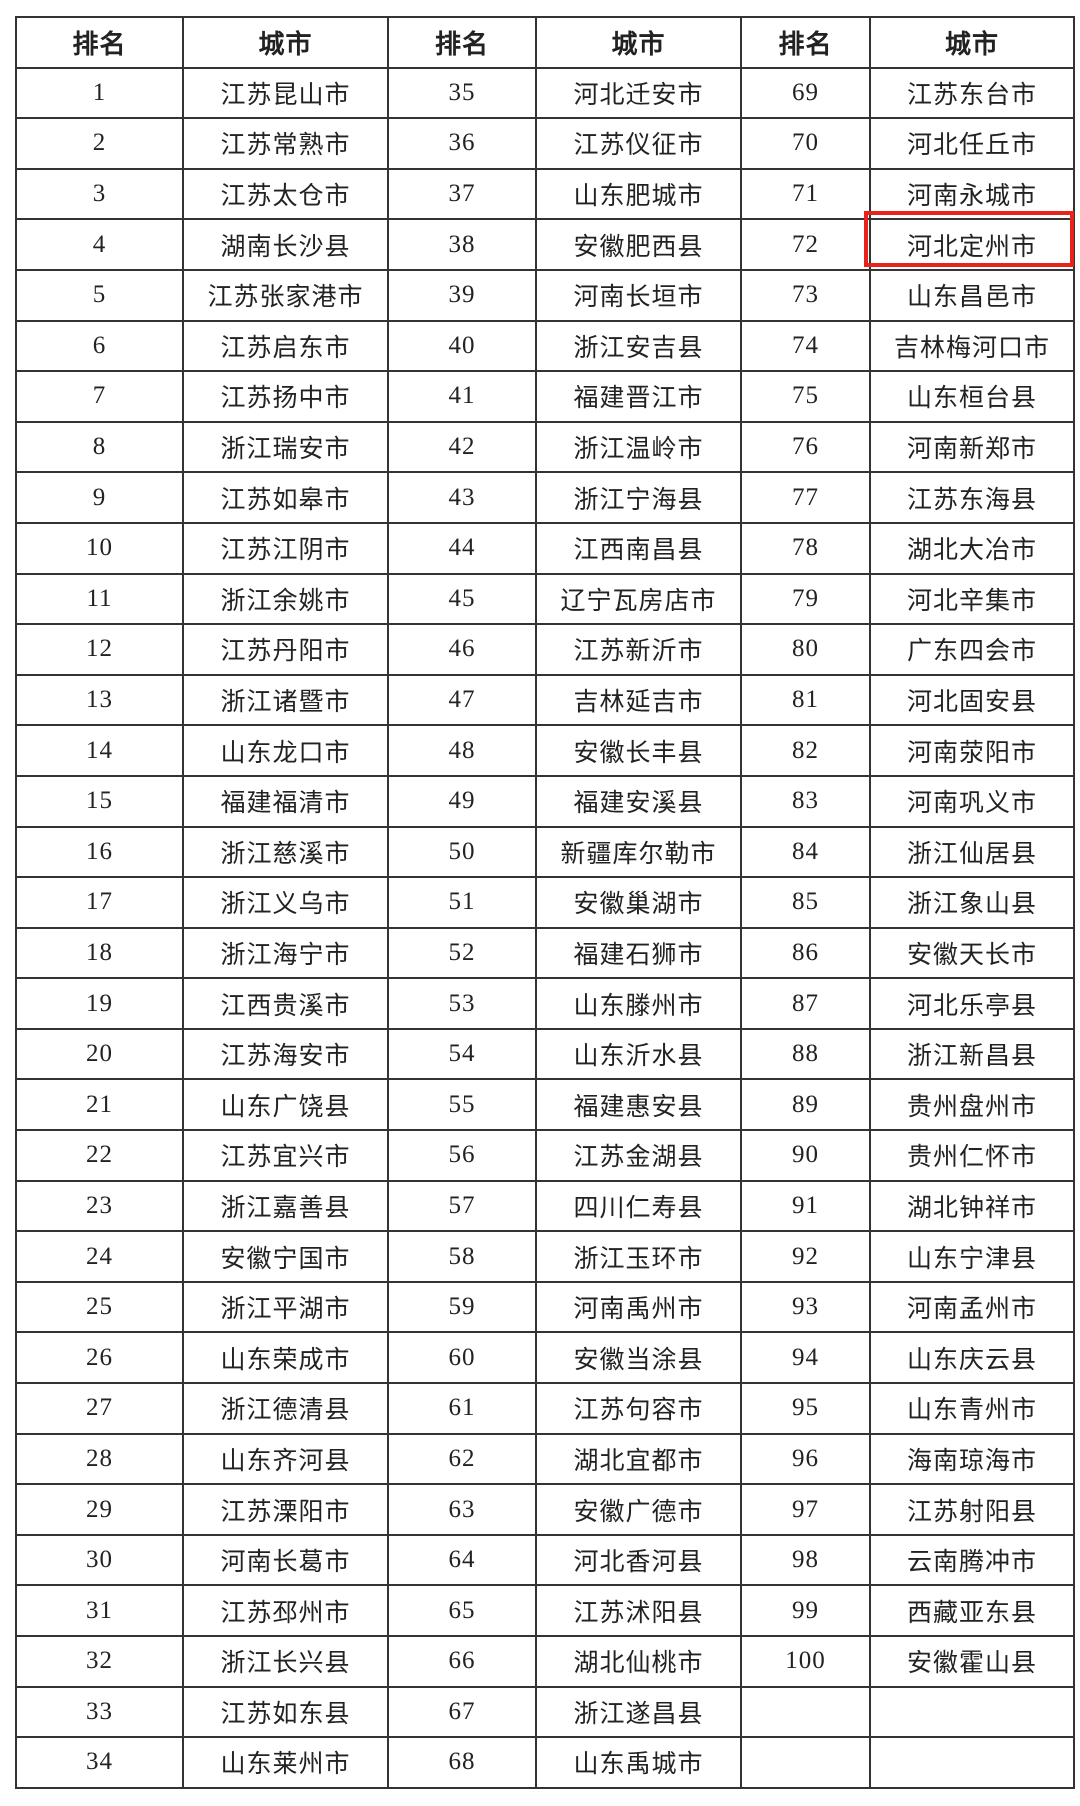  I want to click on city-cell: 湖北大冶市, so click(972, 548).